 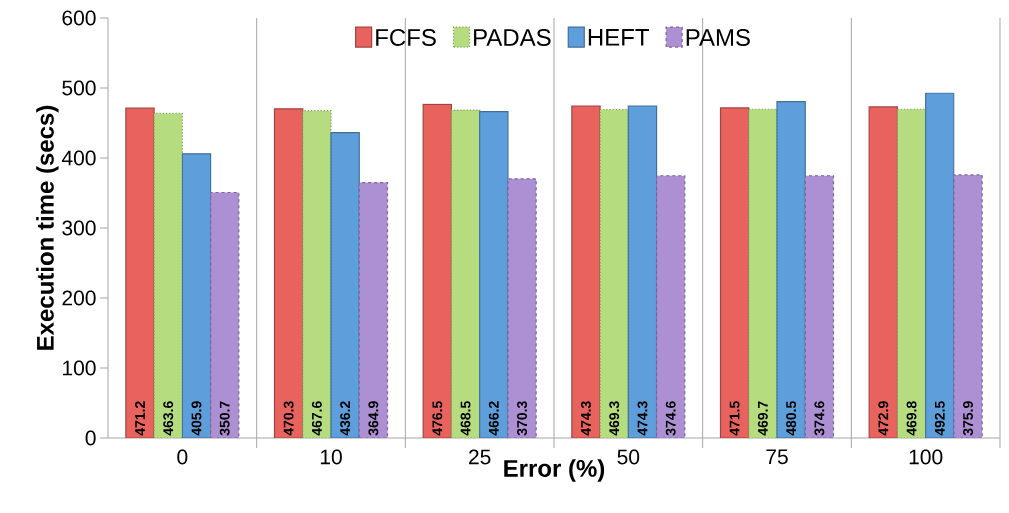 I want to click on data-label: 470.3, so click(x=288, y=418).